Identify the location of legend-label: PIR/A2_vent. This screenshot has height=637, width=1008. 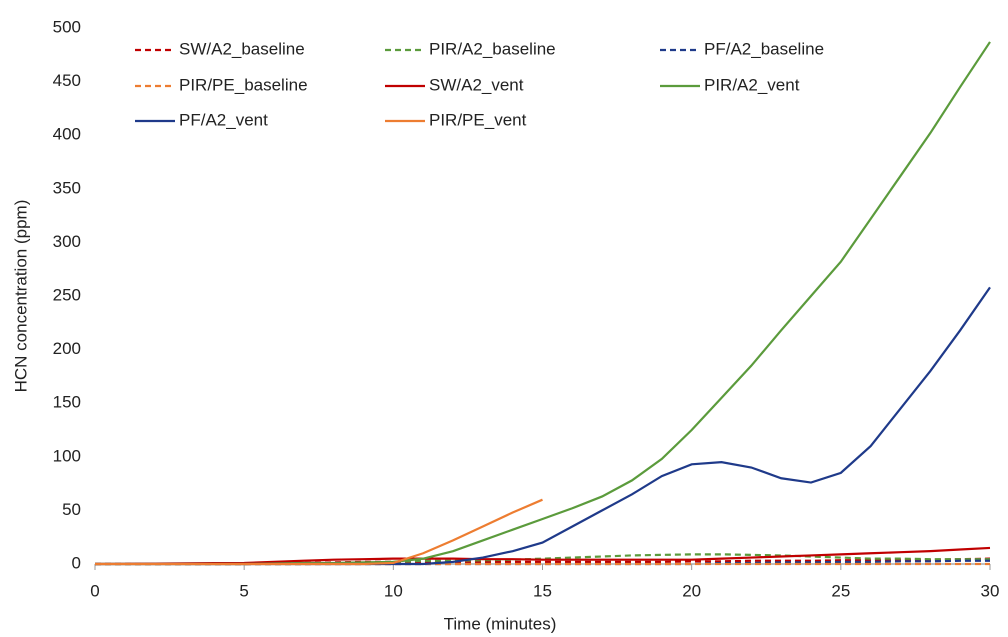
(752, 84).